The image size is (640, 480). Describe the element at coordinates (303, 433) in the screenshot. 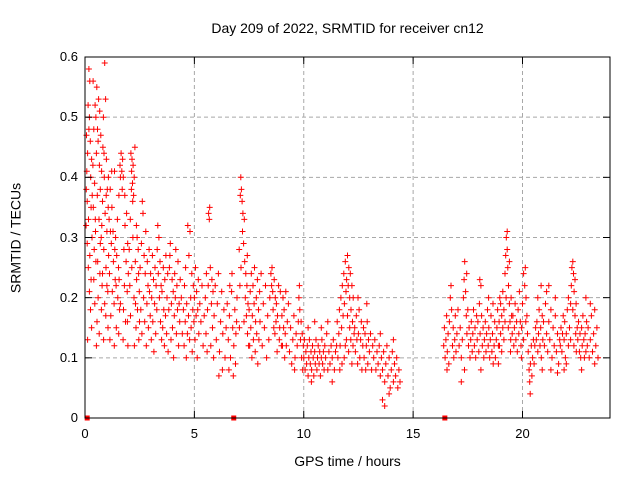

I see `x-tick-label: 10` at that location.